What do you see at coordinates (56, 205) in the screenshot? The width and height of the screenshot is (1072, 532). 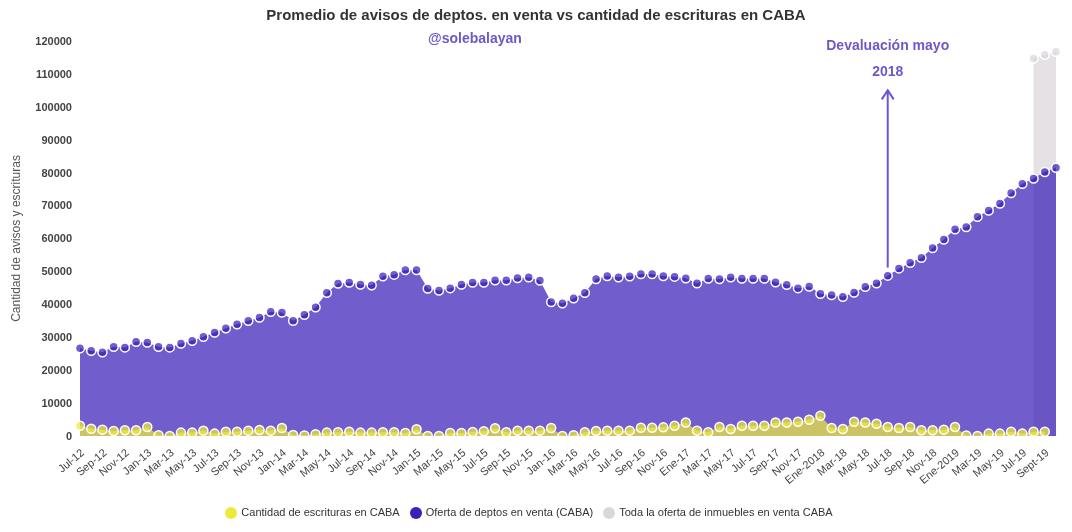 I see `y-tick-label: 70000` at bounding box center [56, 205].